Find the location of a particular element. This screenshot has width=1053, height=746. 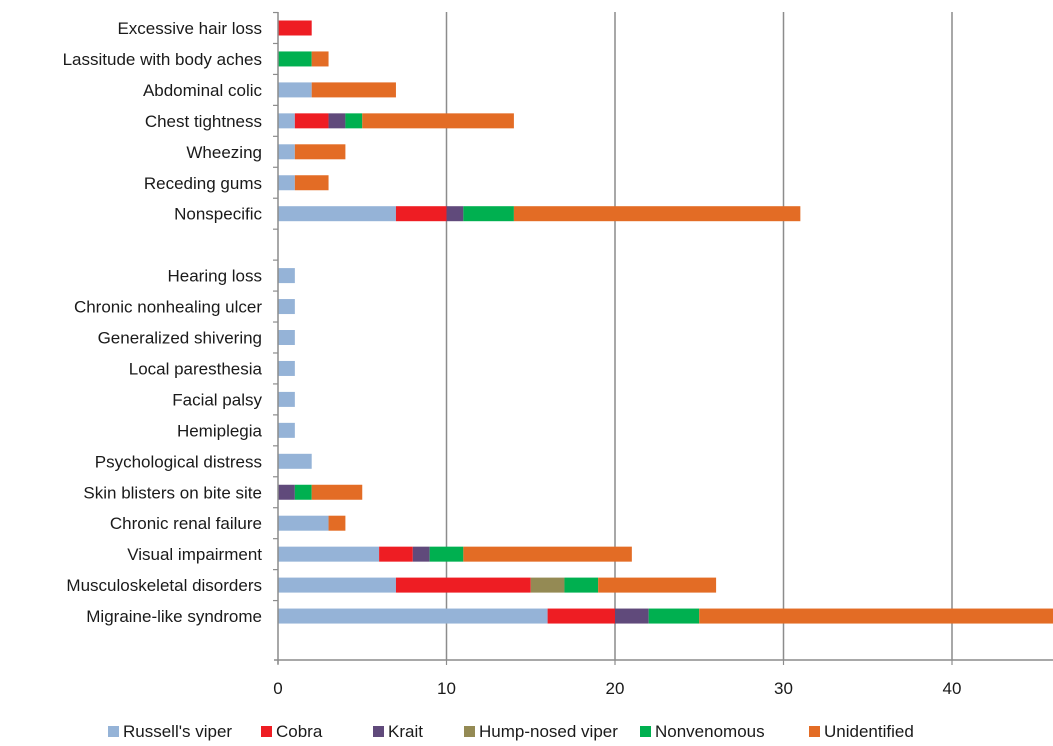

category-label-musculoskeletal-disorders: Musculoskeletal disorders is located at coordinates (164, 585).